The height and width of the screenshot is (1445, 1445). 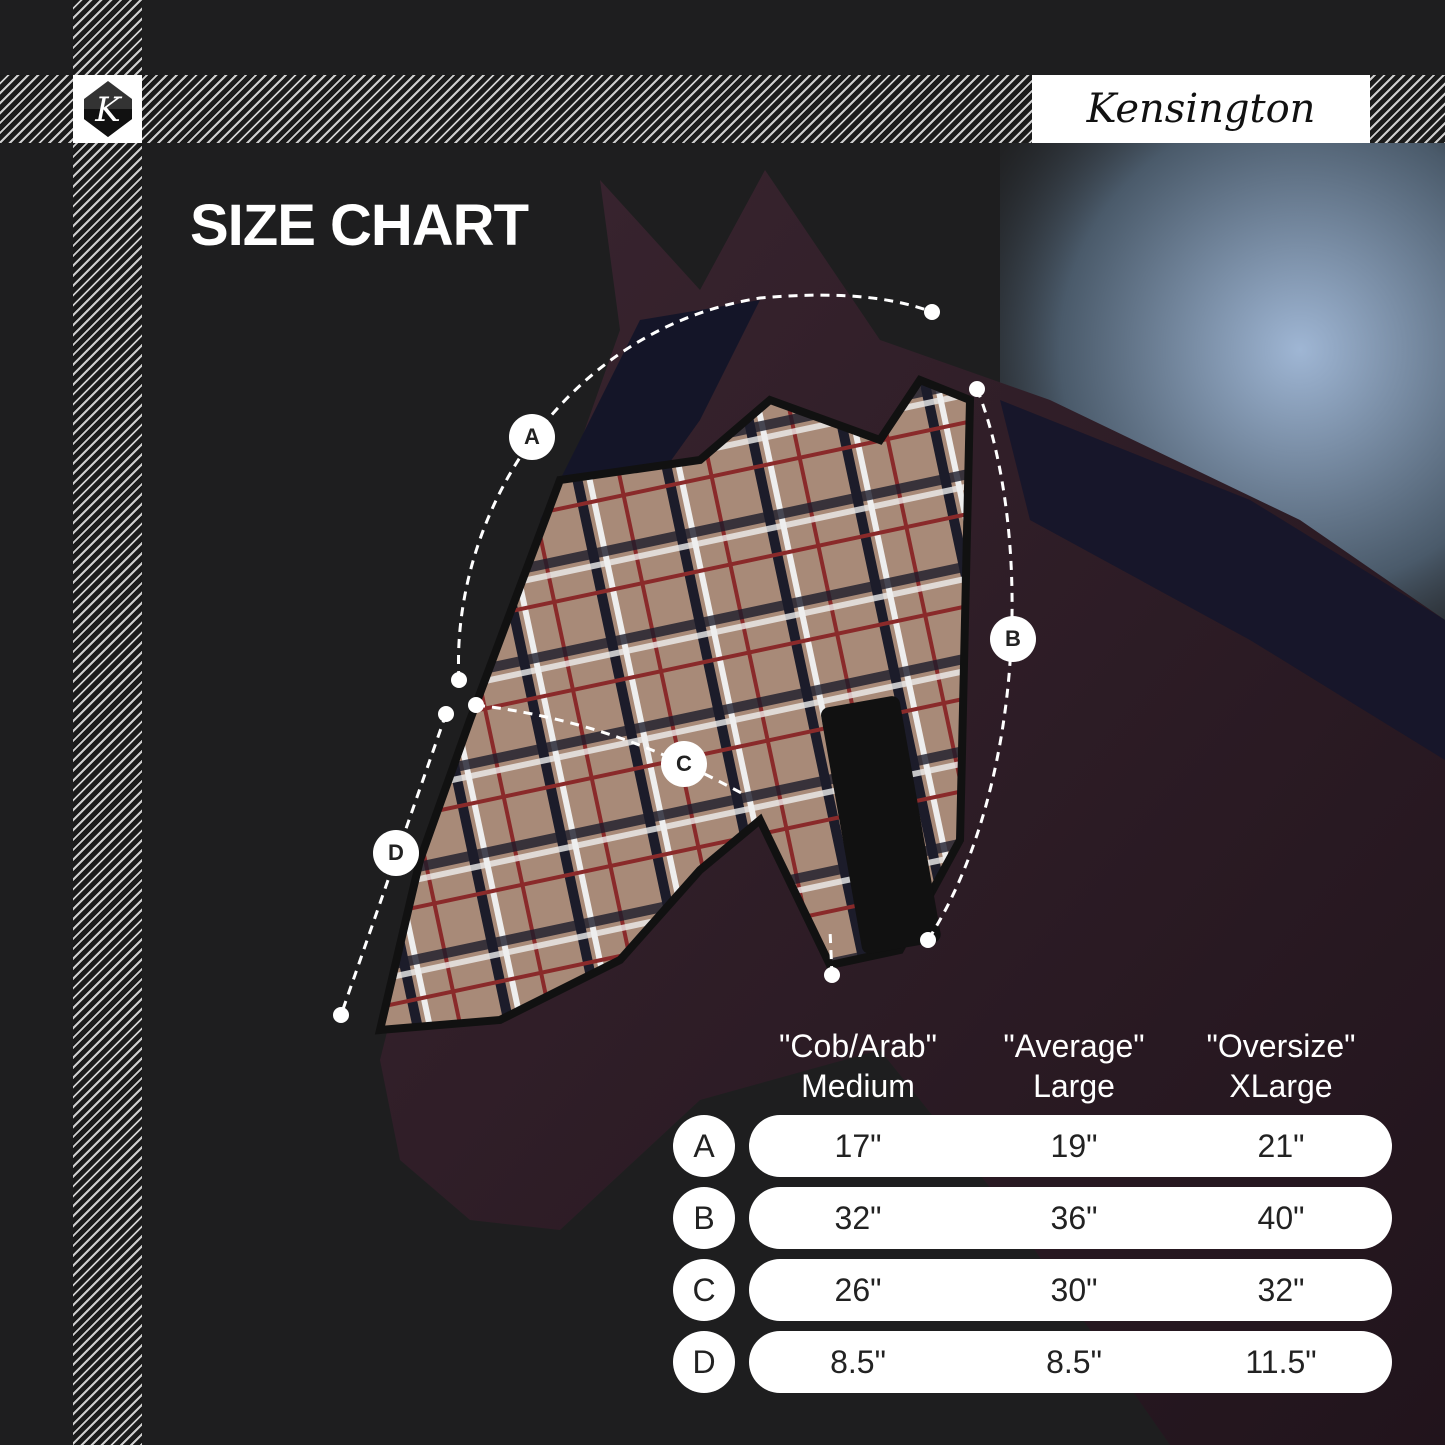 What do you see at coordinates (1201, 109) in the screenshot?
I see `kensington-wordmark-logo: Kensington` at bounding box center [1201, 109].